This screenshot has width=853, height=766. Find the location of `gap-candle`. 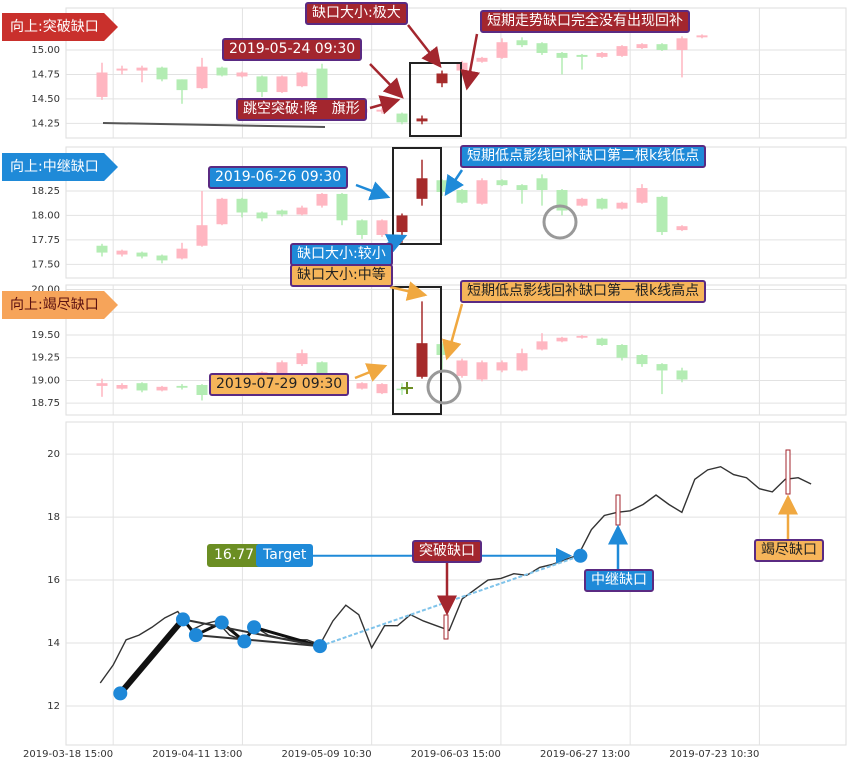

gap-candle is located at coordinates (446, 627).